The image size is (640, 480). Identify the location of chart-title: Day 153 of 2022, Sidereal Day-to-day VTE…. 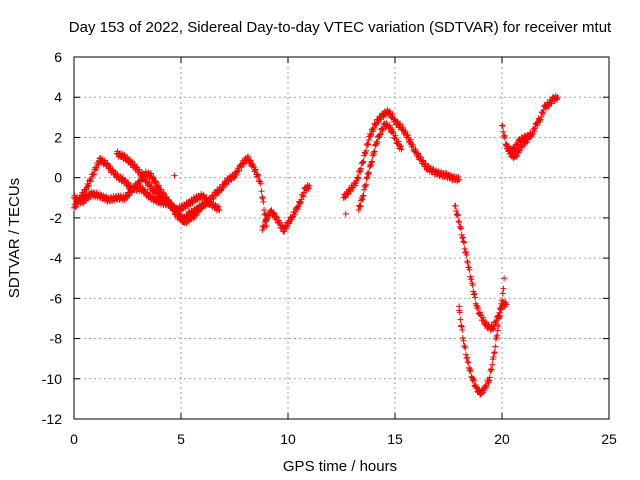
(340, 27).